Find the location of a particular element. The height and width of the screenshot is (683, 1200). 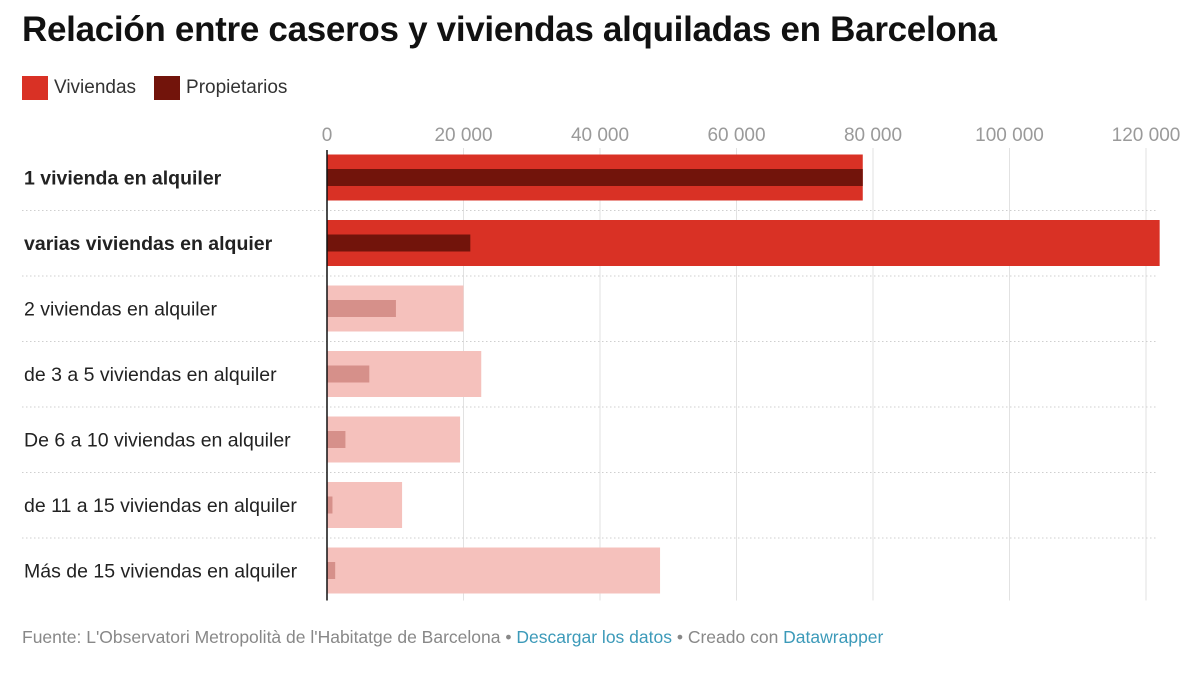

category-label: de 3 a 5 viviendas en alquiler is located at coordinates (150, 375).